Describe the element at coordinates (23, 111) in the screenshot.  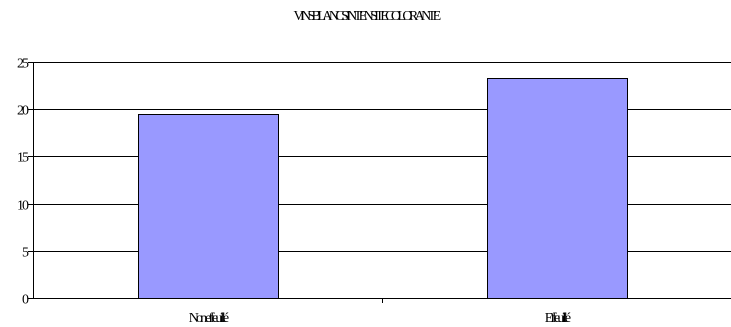
I see `y-tick-label: 20` at that location.